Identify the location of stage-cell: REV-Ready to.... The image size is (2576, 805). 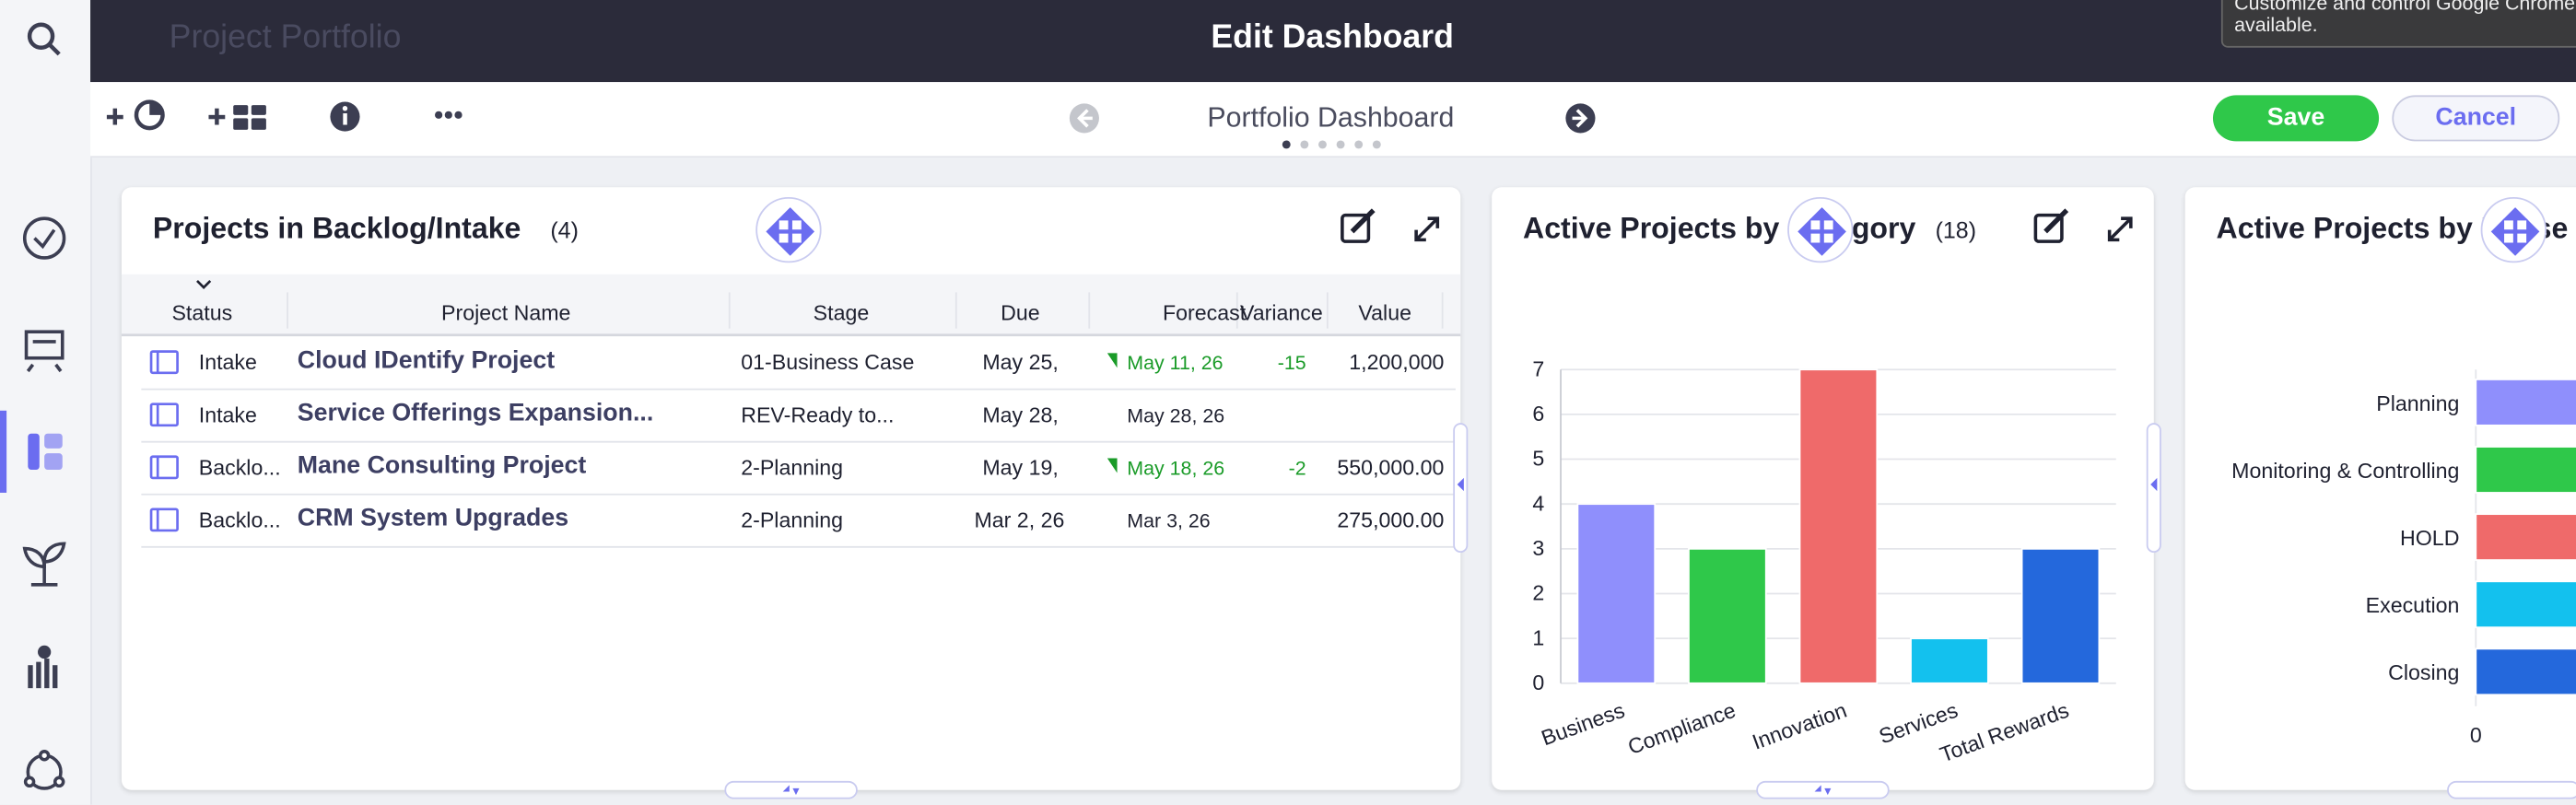
(818, 414).